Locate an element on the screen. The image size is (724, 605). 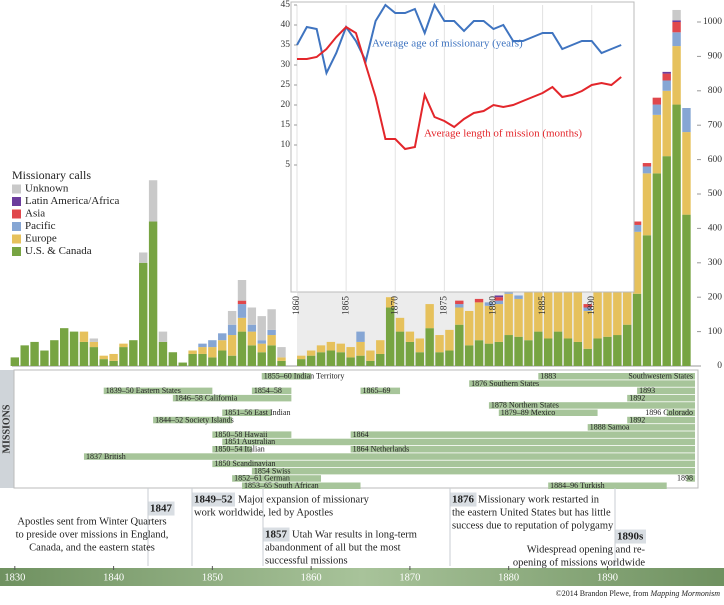
mission-label: 1854 Swiss is located at coordinates (272, 470).